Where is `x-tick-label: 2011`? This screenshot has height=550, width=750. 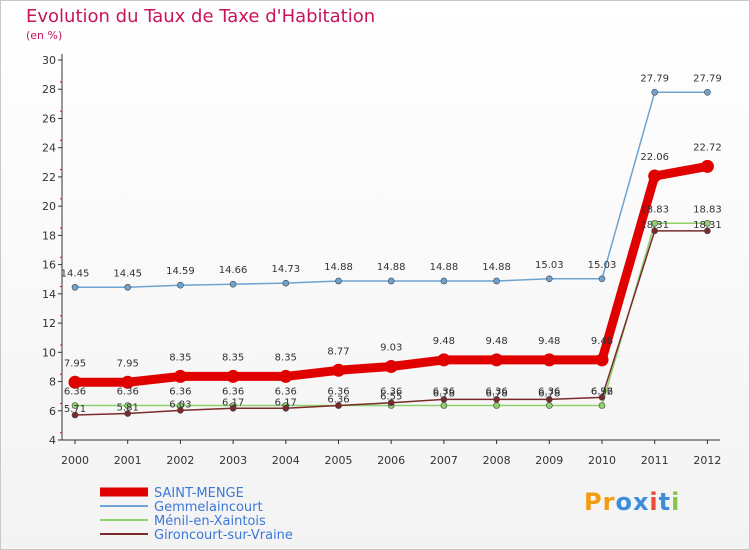
x-tick-label: 2011 is located at coordinates (655, 460).